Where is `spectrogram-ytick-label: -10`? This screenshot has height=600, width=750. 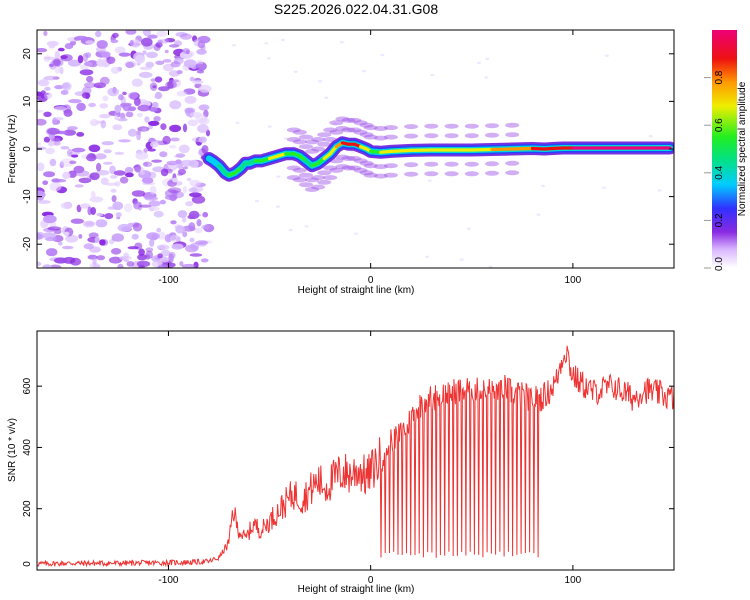
spectrogram-ytick-label: -10 is located at coordinates (27, 196).